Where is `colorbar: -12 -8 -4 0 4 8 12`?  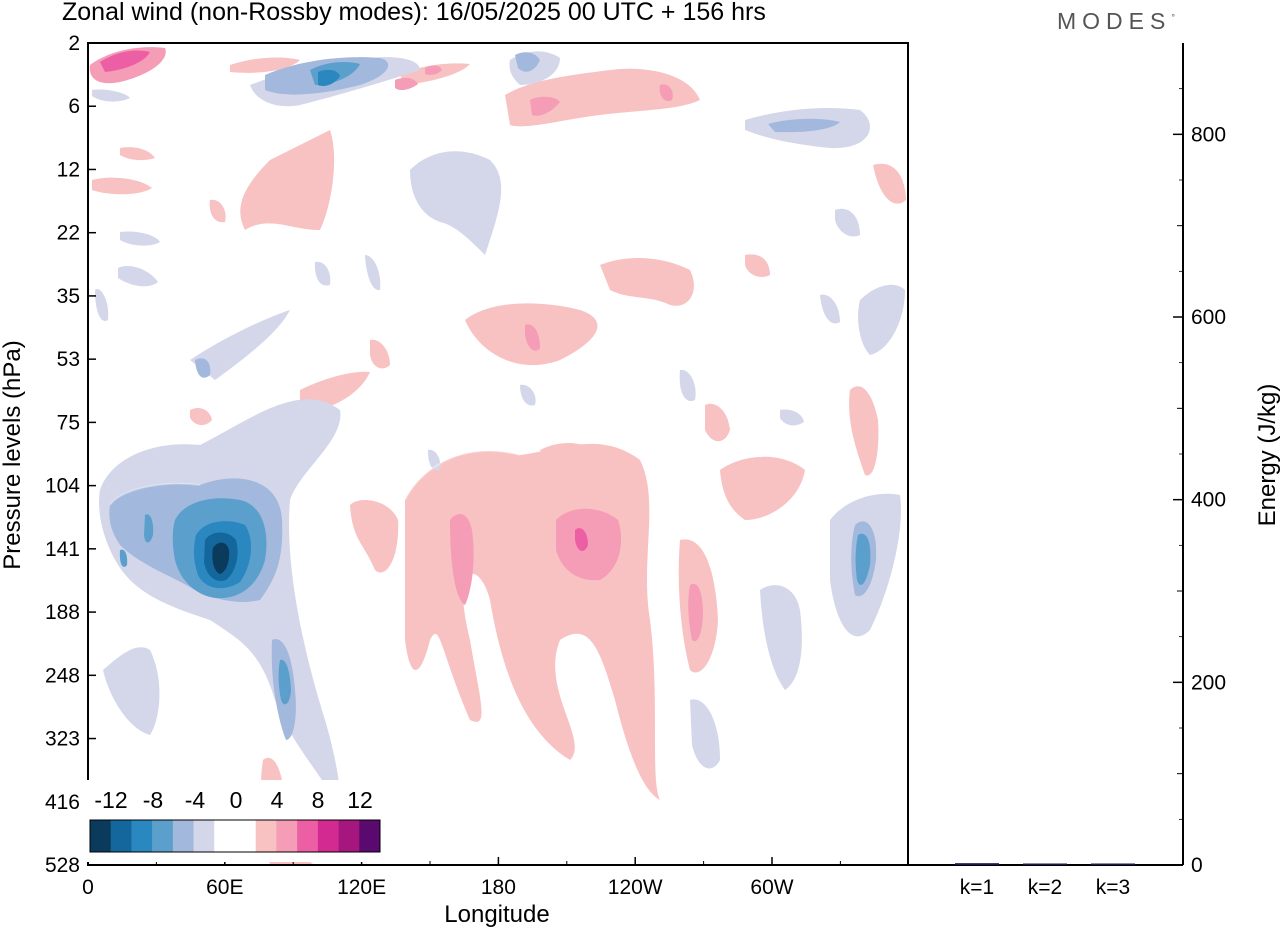
colorbar: -12 -8 -4 0 4 8 12 is located at coordinates (235, 821).